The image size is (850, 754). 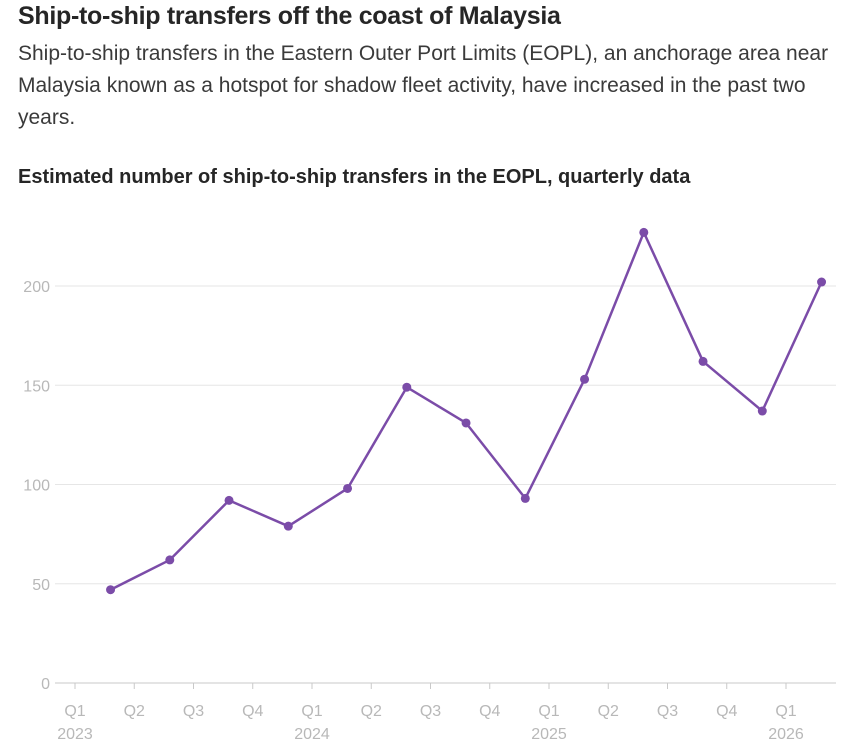 What do you see at coordinates (36, 287) in the screenshot?
I see `y-tick-label: 200` at bounding box center [36, 287].